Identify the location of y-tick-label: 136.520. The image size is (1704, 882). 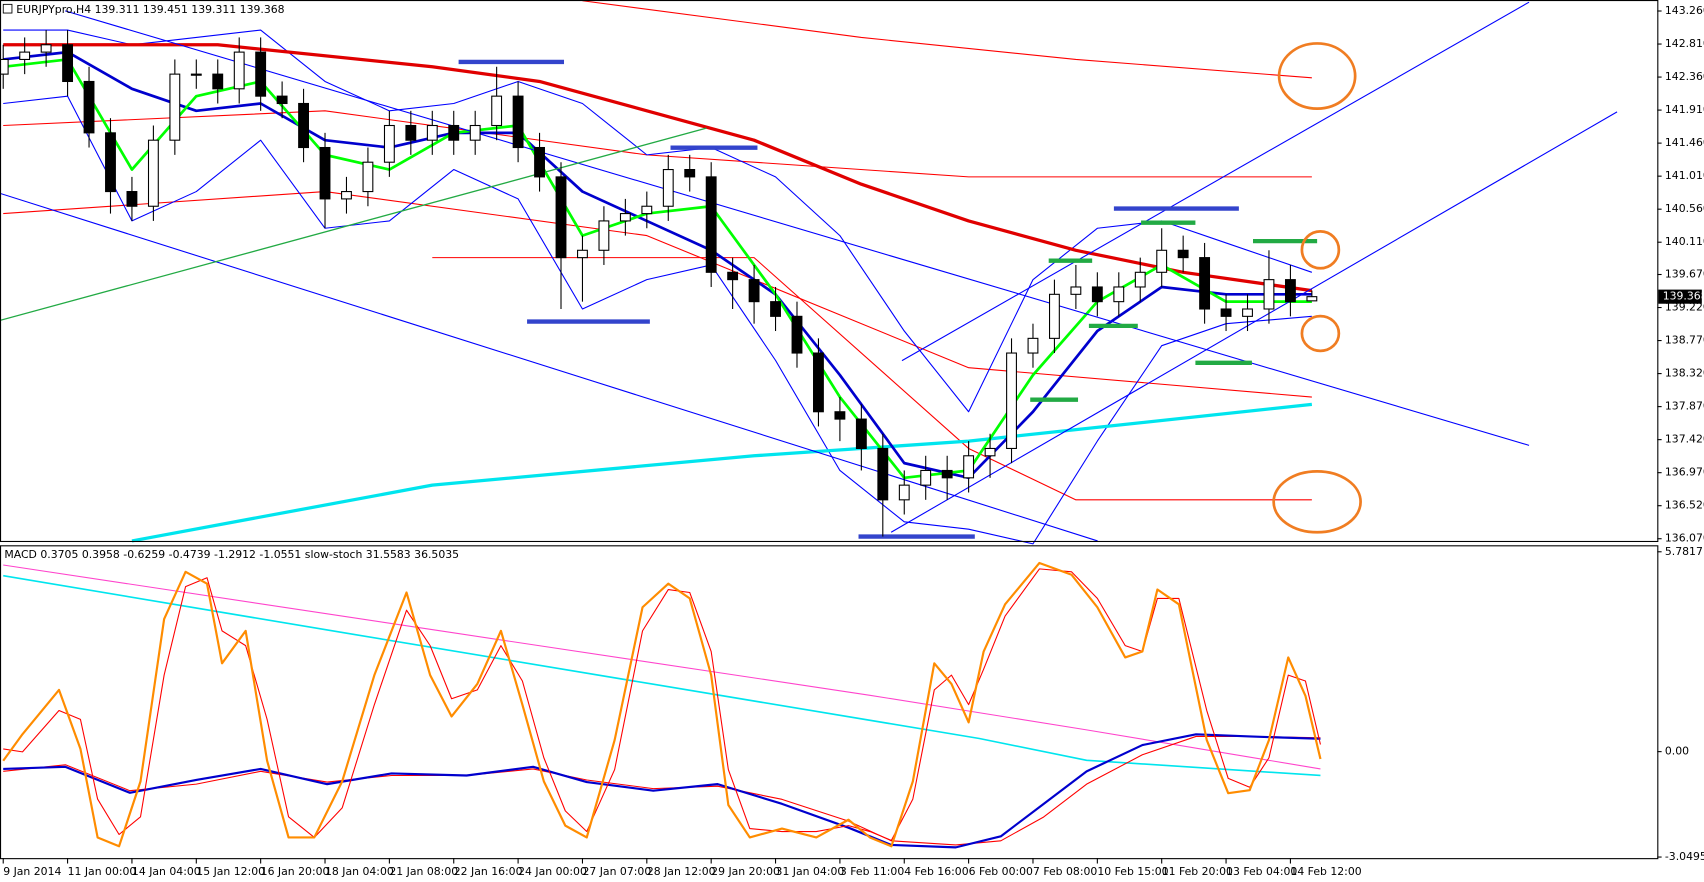
(1684, 505).